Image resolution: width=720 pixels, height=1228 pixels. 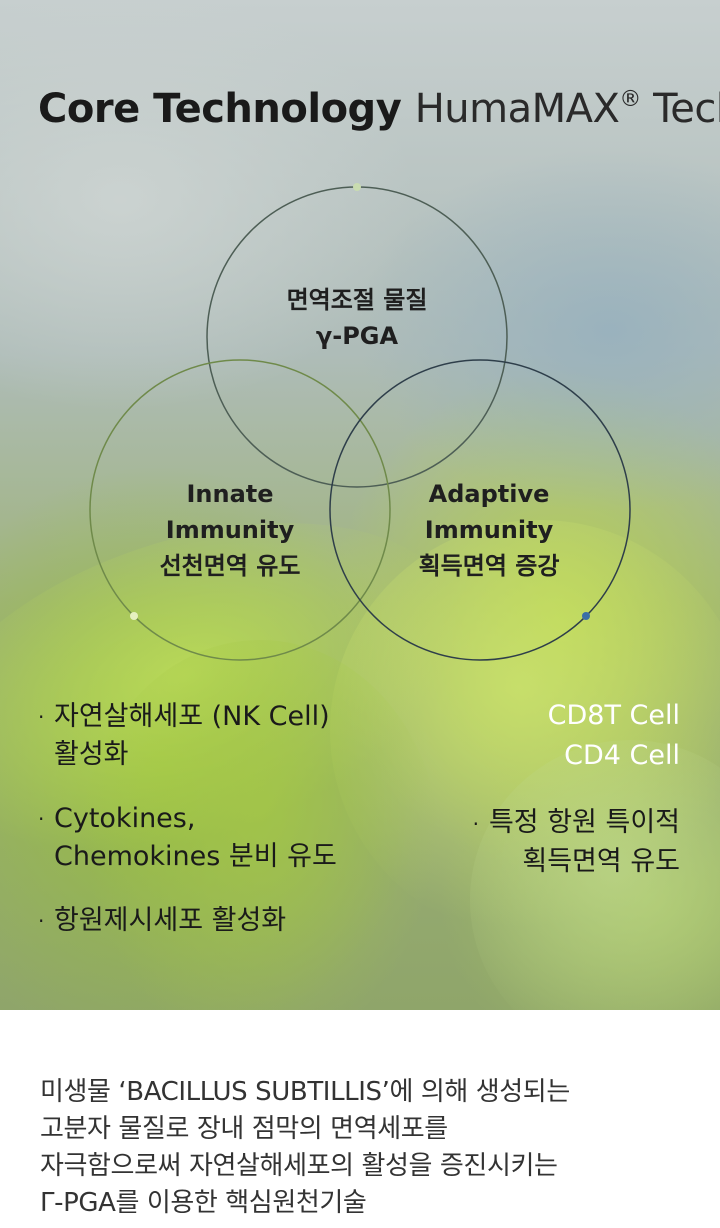 I want to click on list-item-line1: 특정 항원 특이적, so click(x=584, y=822).